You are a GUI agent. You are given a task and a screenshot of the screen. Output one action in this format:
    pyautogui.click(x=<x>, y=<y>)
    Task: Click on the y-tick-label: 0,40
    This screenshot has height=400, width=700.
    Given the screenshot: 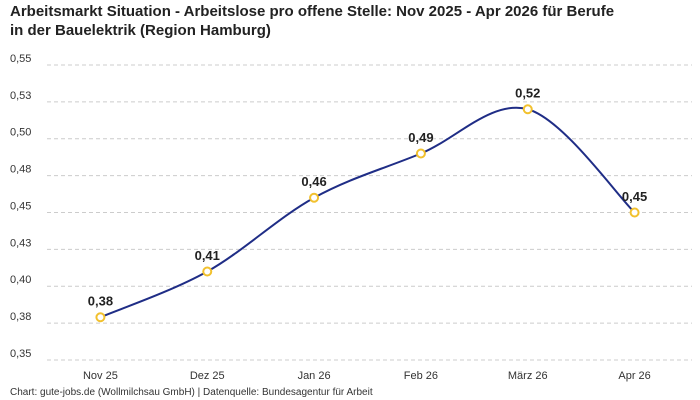 What is the action you would take?
    pyautogui.click(x=20, y=280)
    